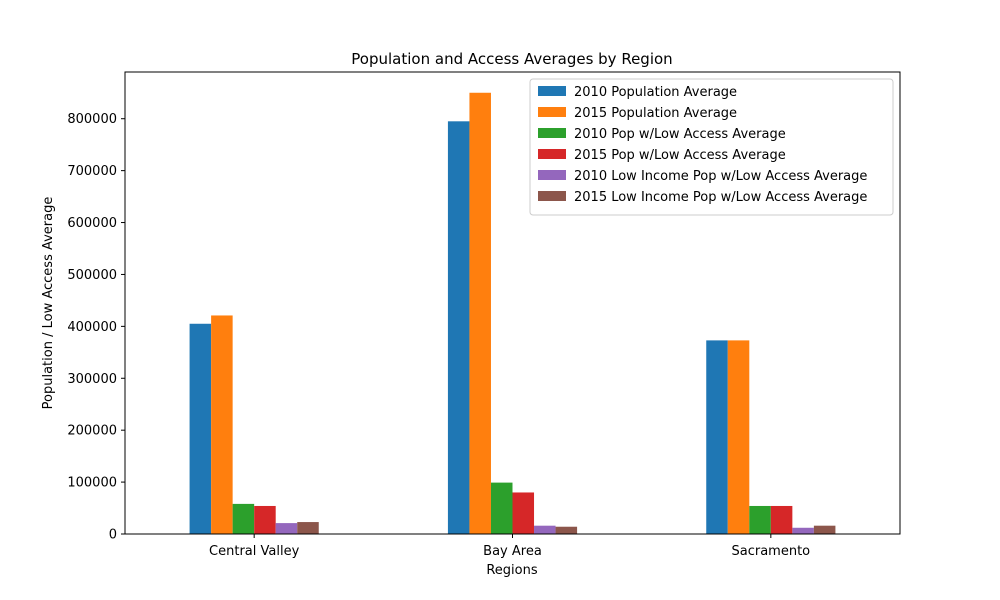  I want to click on legend-label-5: 2015 Low Income Pop w/Low Access Average, so click(720, 197).